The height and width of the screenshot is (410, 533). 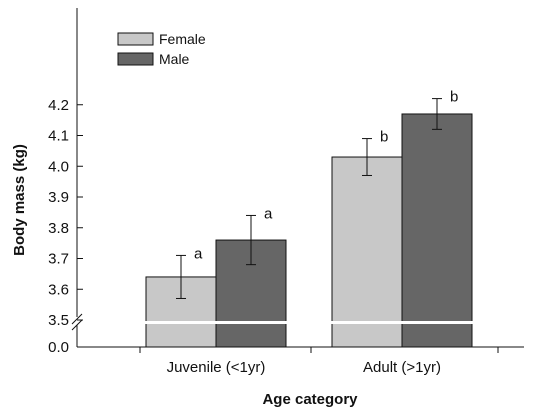 What do you see at coordinates (300, 322) in the screenshot?
I see `axis-break-band` at bounding box center [300, 322].